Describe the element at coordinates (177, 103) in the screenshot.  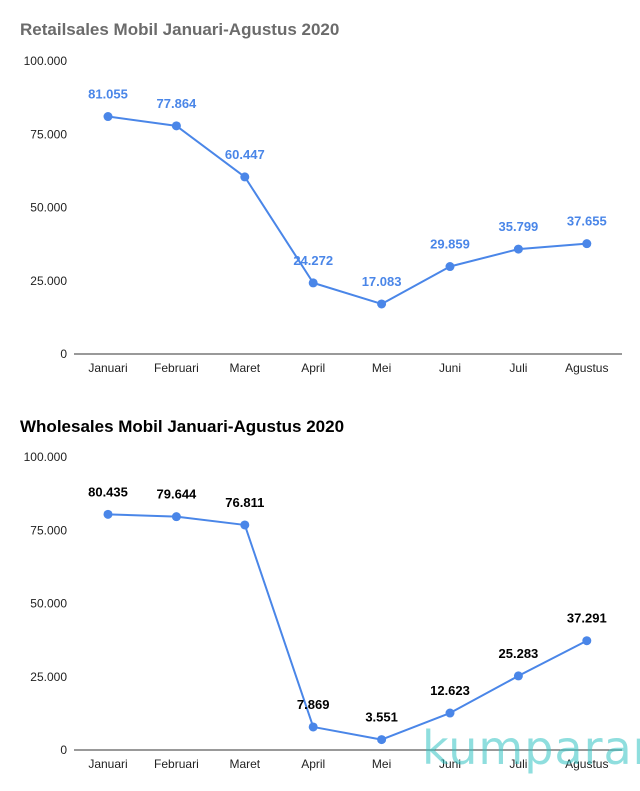
I see `data-label: 77.864` at that location.